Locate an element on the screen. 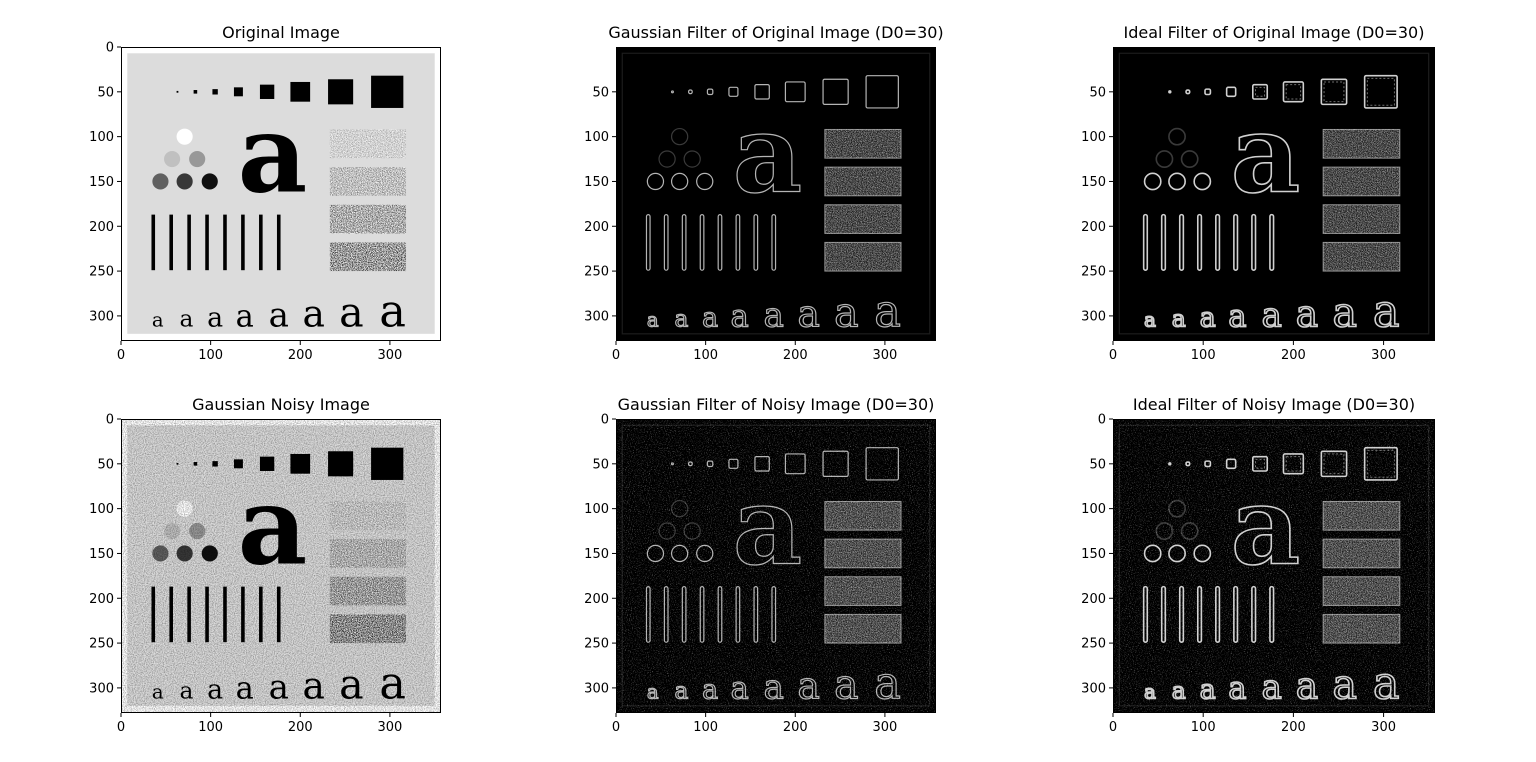 The height and width of the screenshot is (762, 1536). big-letter: a is located at coordinates (273, 154).